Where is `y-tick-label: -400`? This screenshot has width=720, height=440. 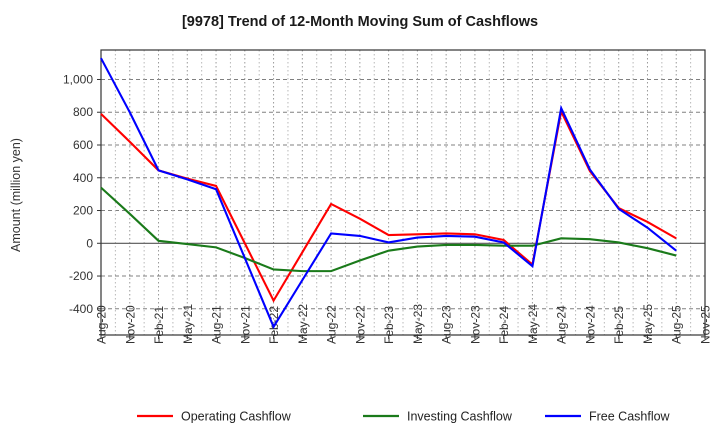 y-tick-label: -400 is located at coordinates (81, 309).